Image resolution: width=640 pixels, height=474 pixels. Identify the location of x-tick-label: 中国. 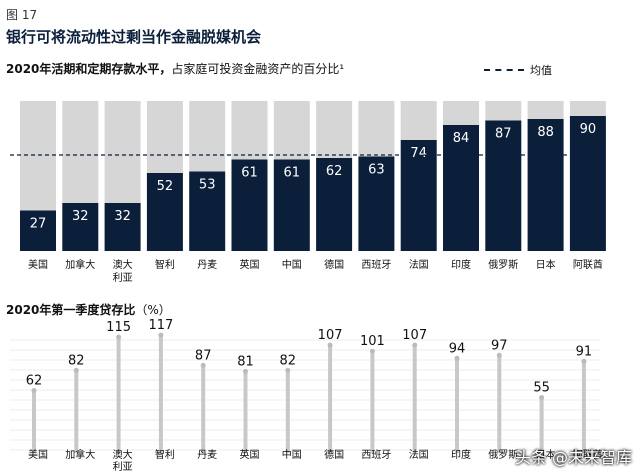
(292, 264).